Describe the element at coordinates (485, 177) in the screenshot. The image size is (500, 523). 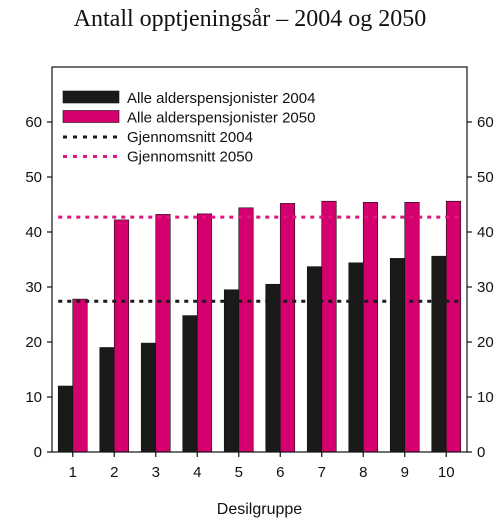
I see `y-tick-label-right: 50` at that location.